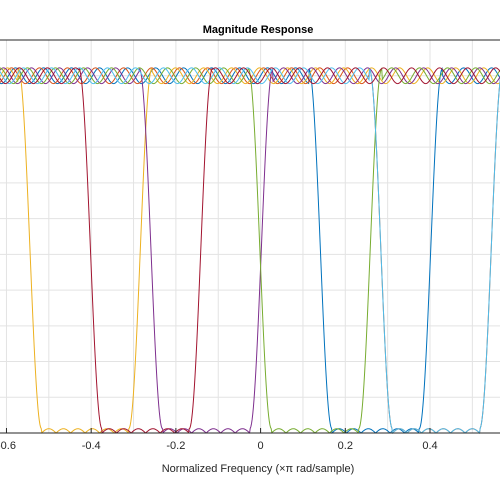  Describe the element at coordinates (8, 446) in the screenshot. I see `x-tick-label: -0.6` at that location.